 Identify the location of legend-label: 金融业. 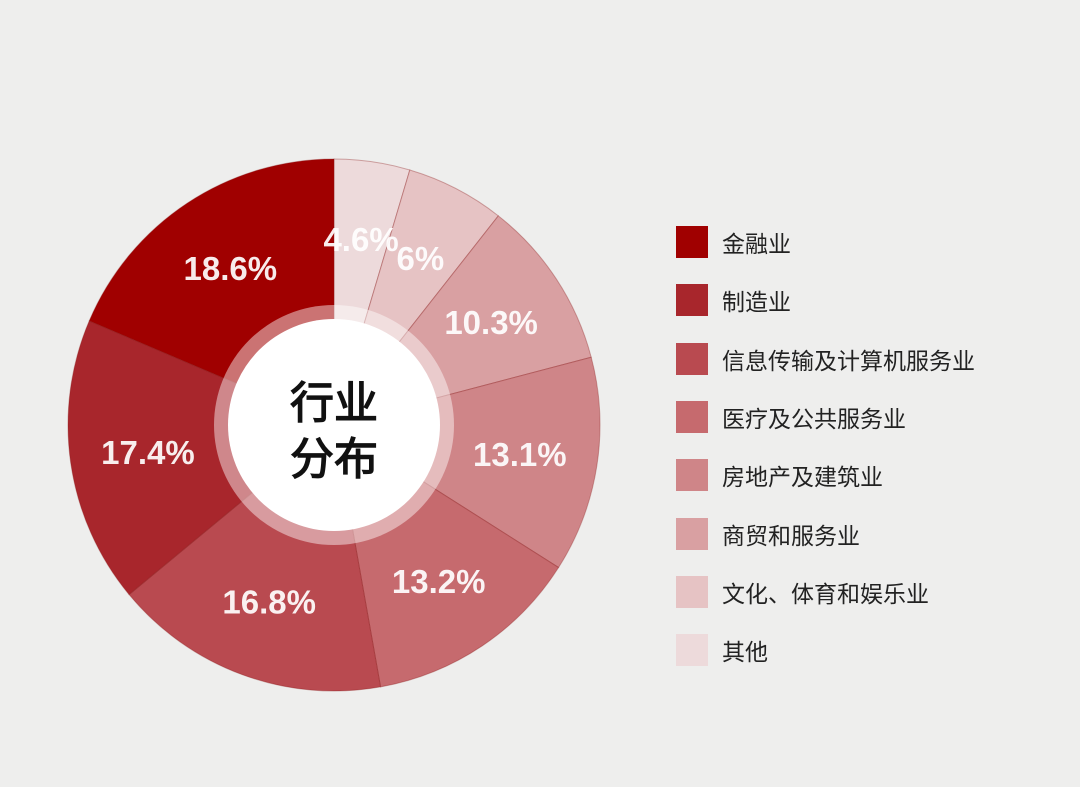
(756, 245).